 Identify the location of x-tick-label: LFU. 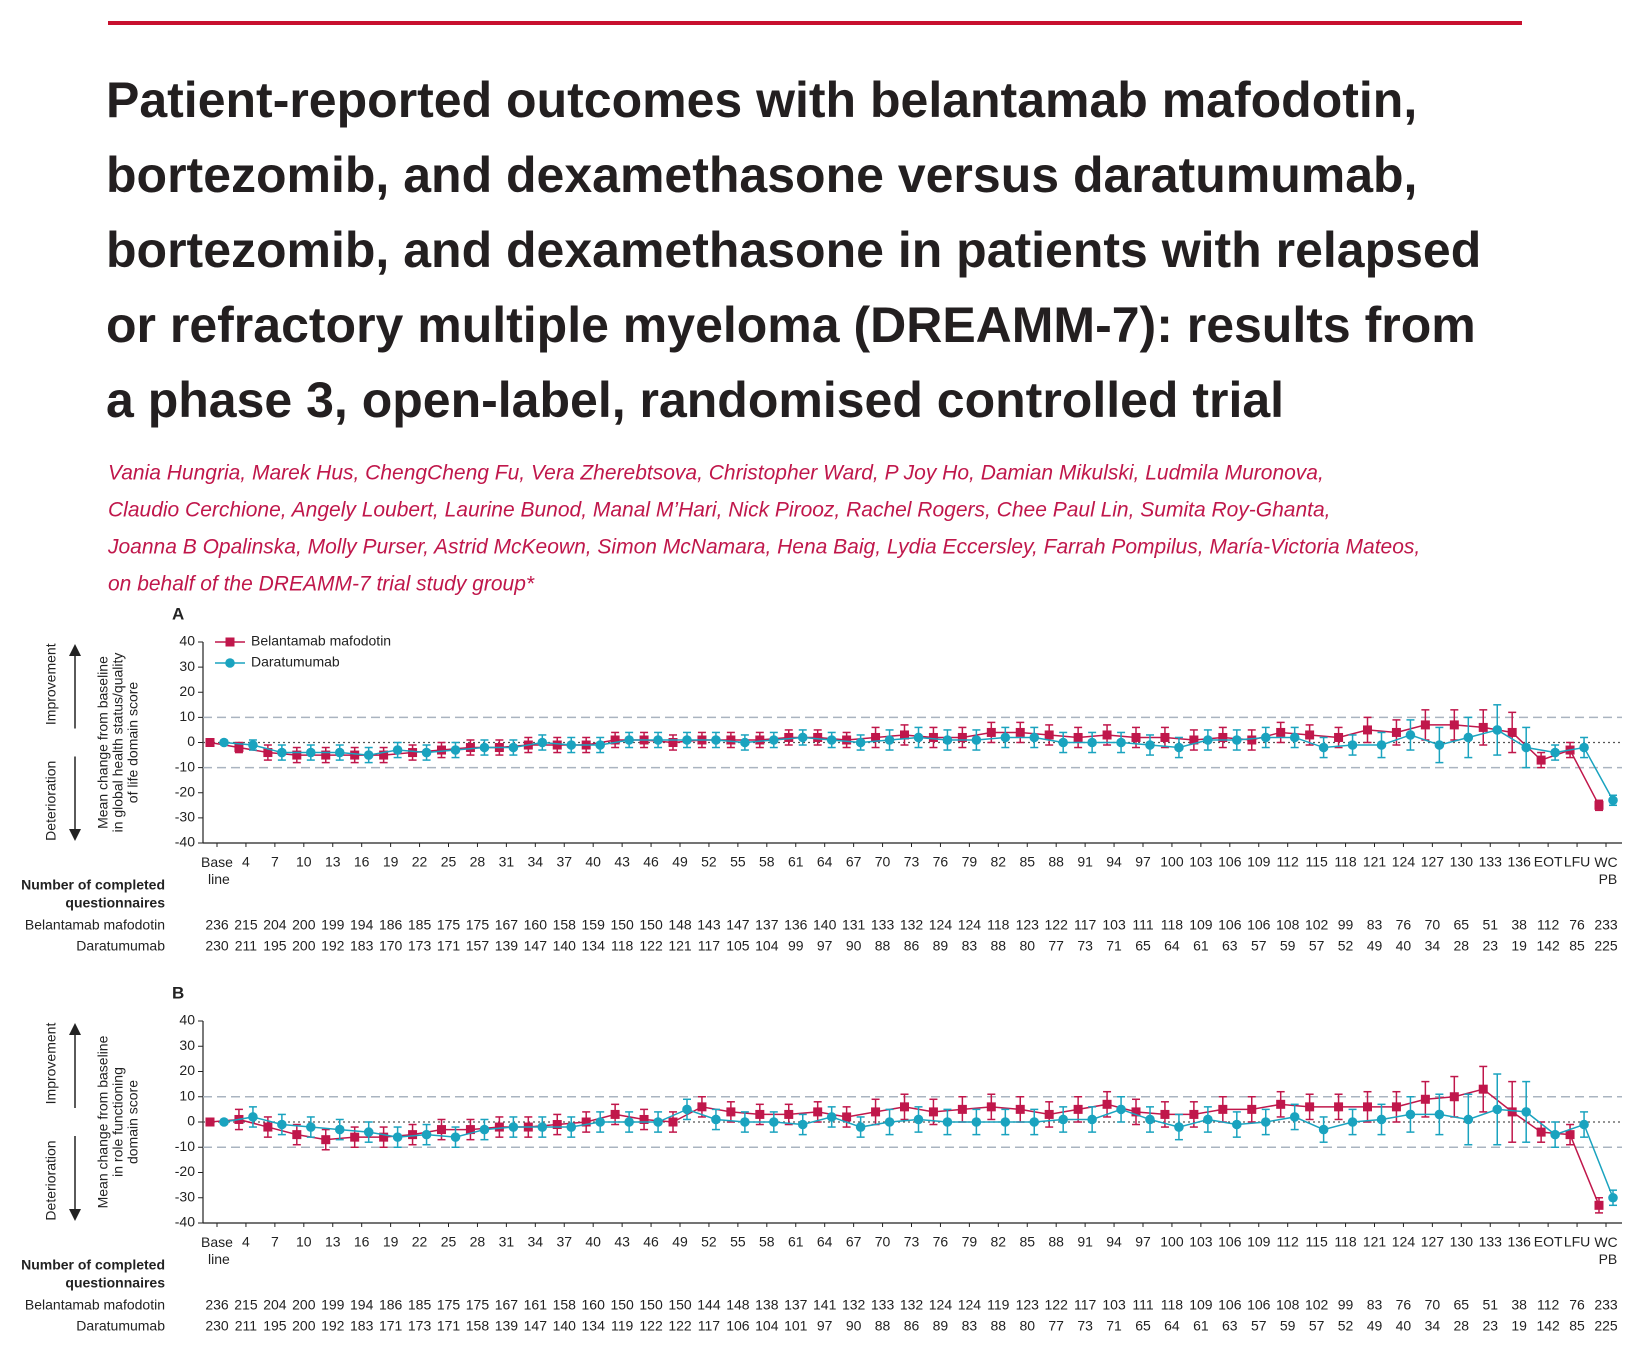
(1577, 1242).